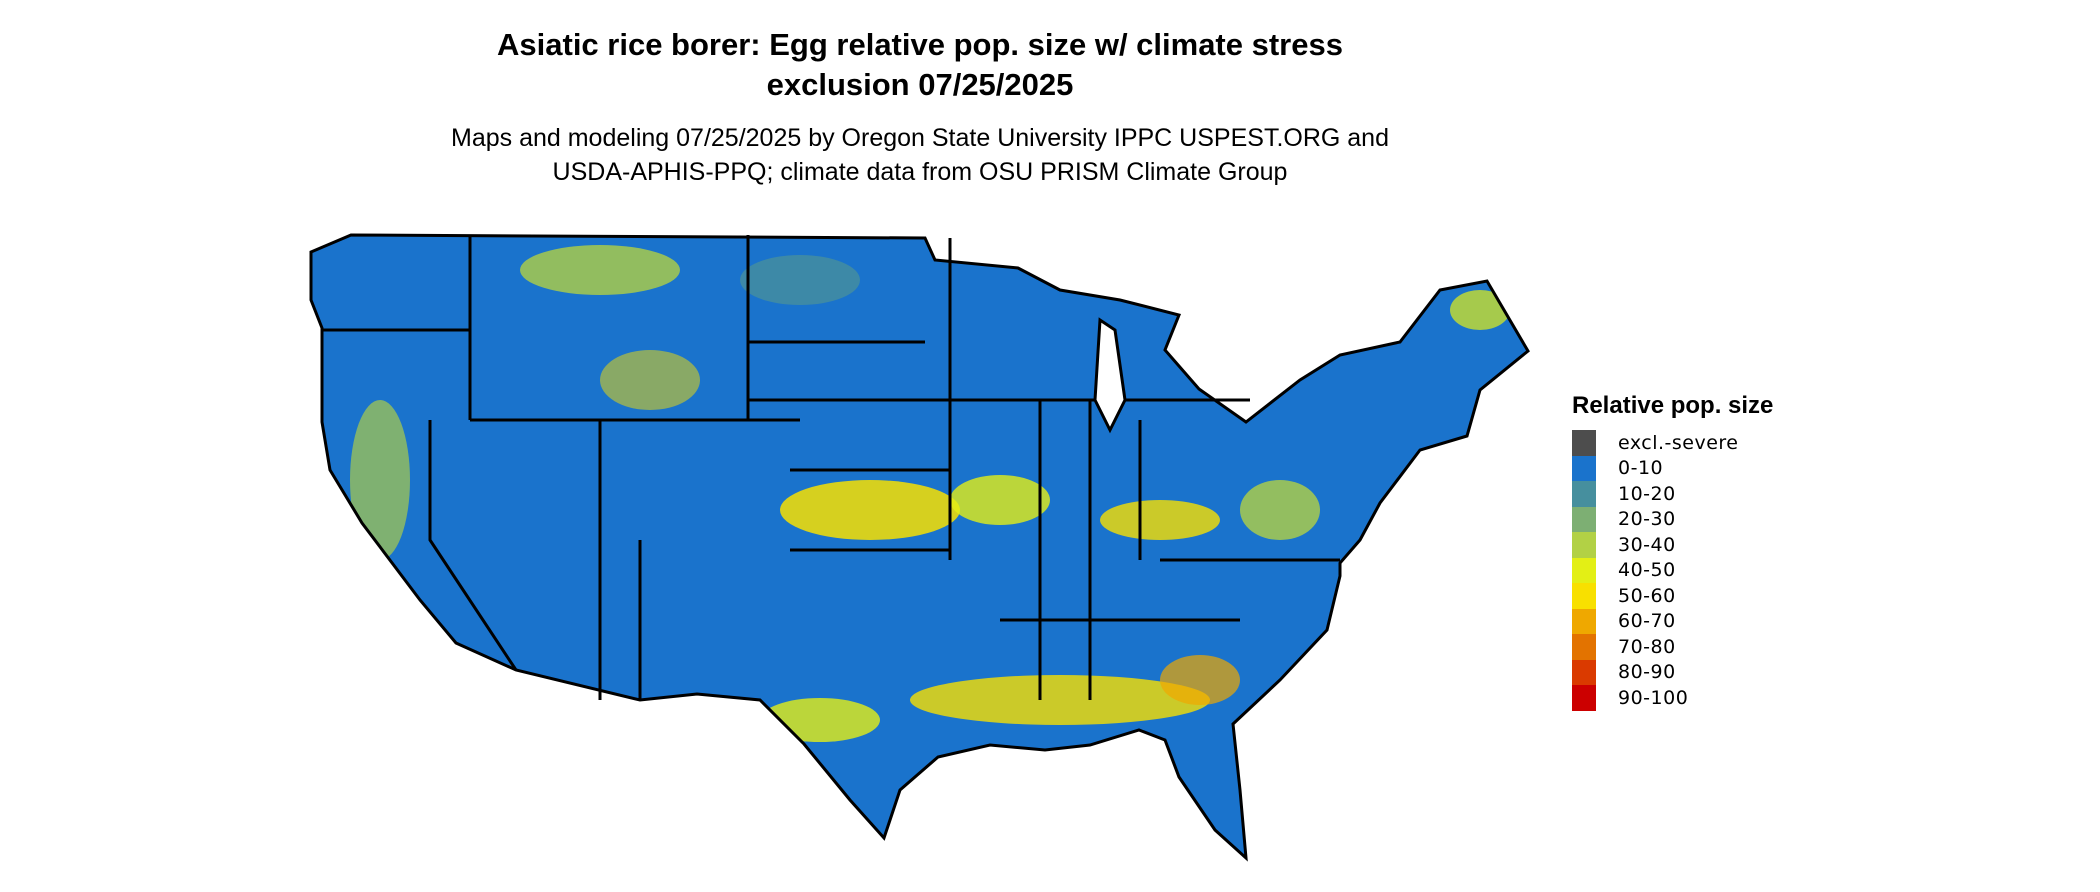  I want to click on legend-item: 50-60, so click(1672, 596).